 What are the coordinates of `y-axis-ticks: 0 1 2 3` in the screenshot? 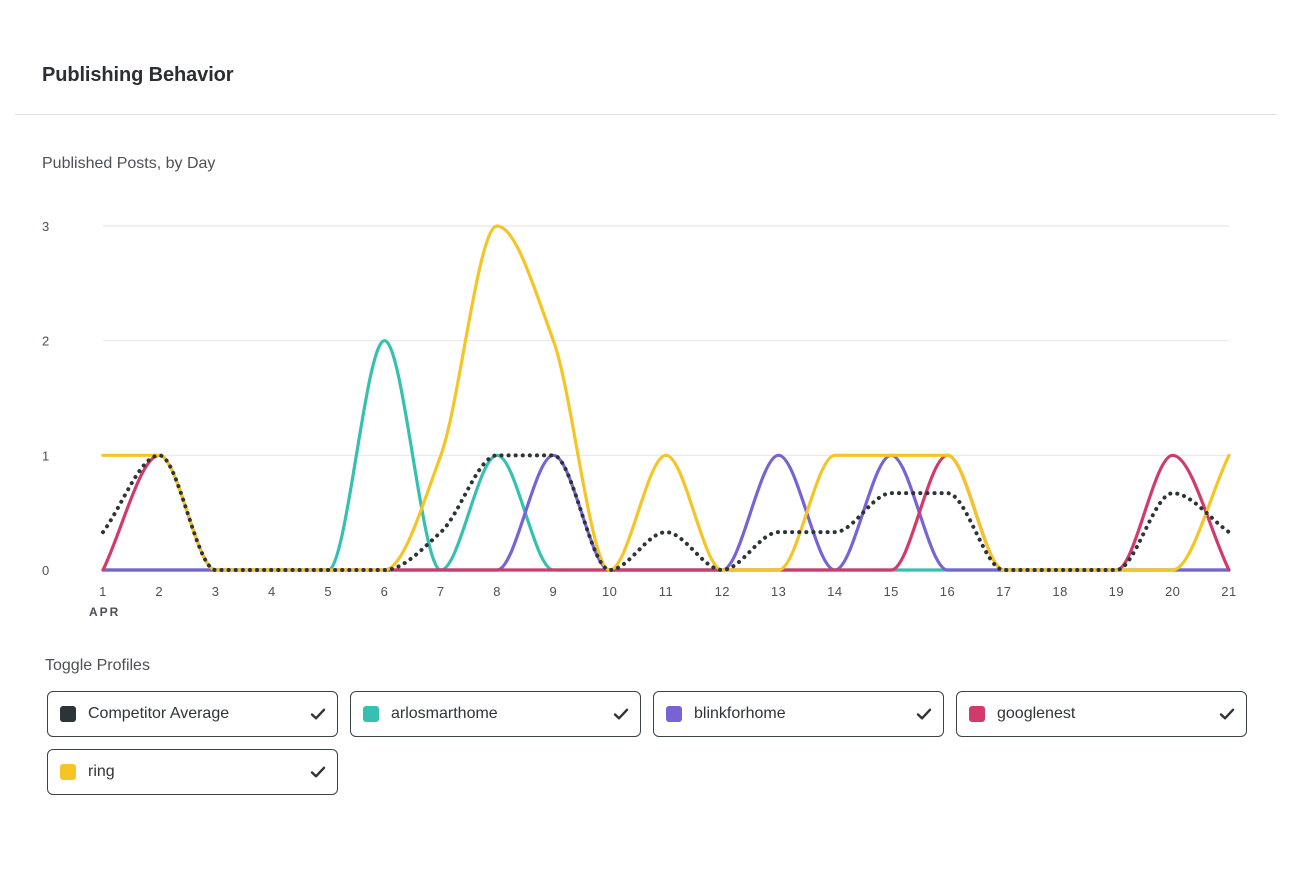 It's located at (45, 398).